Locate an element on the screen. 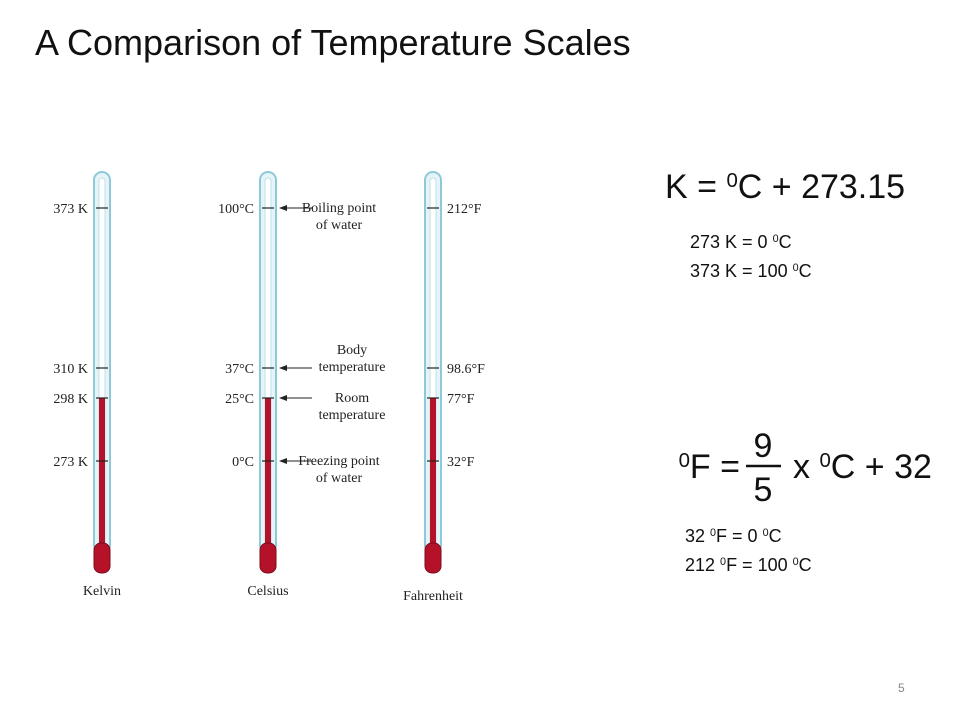  tick-label: 373 K is located at coordinates (70, 209).